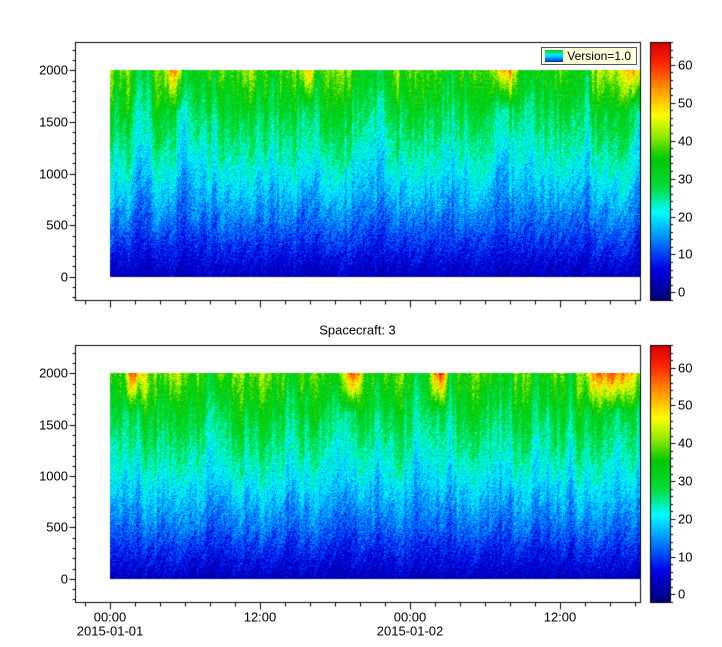 Image resolution: width=722 pixels, height=647 pixels. Describe the element at coordinates (357, 330) in the screenshot. I see `plot-title: Spacecraft: 3` at that location.